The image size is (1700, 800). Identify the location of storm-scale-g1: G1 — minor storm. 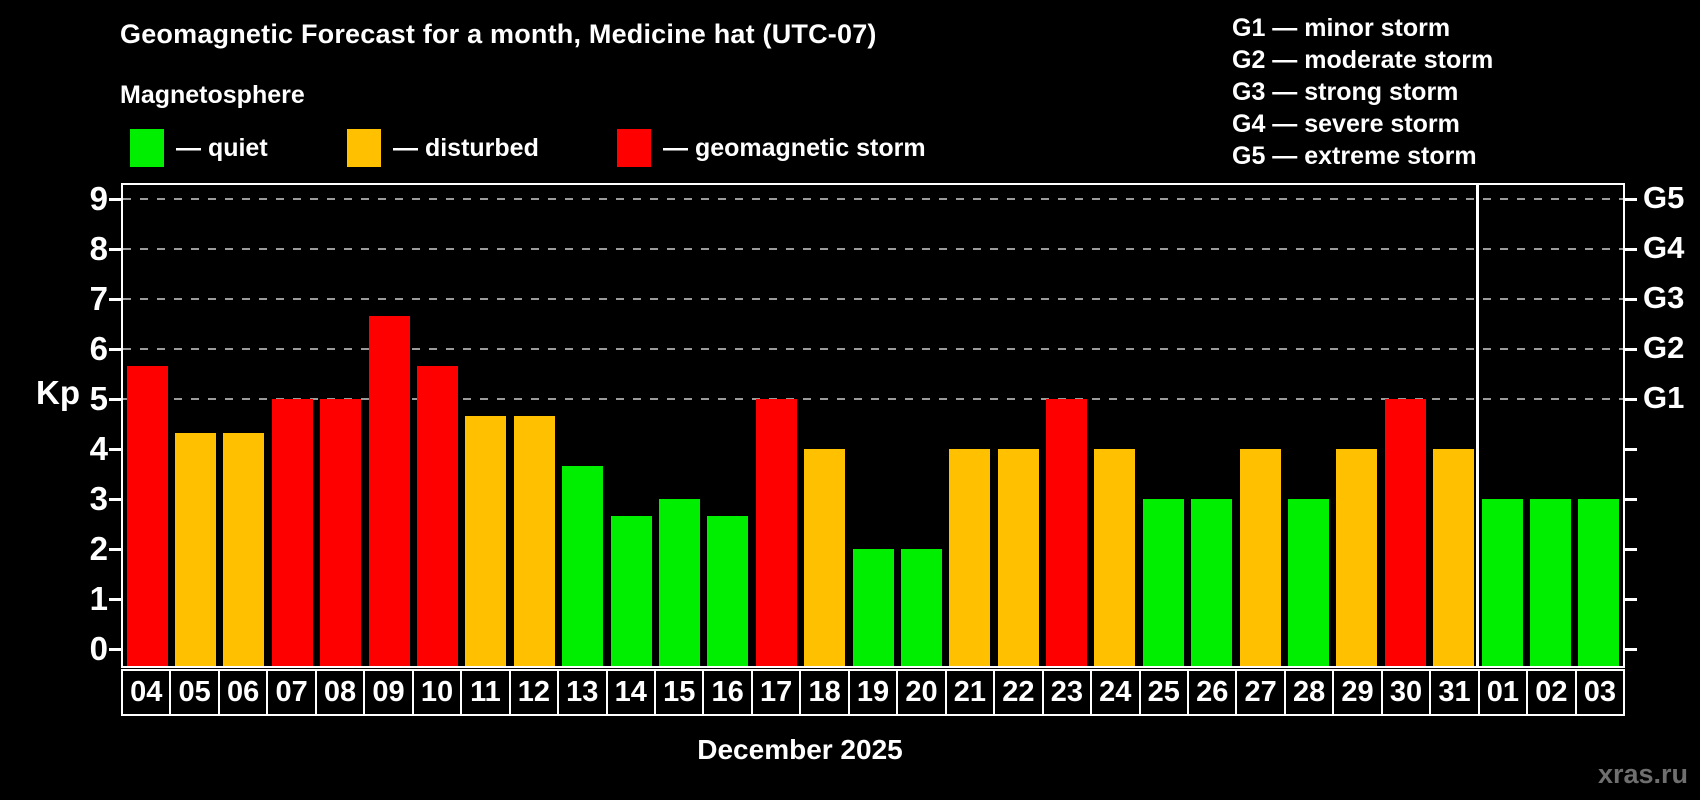
(1341, 28).